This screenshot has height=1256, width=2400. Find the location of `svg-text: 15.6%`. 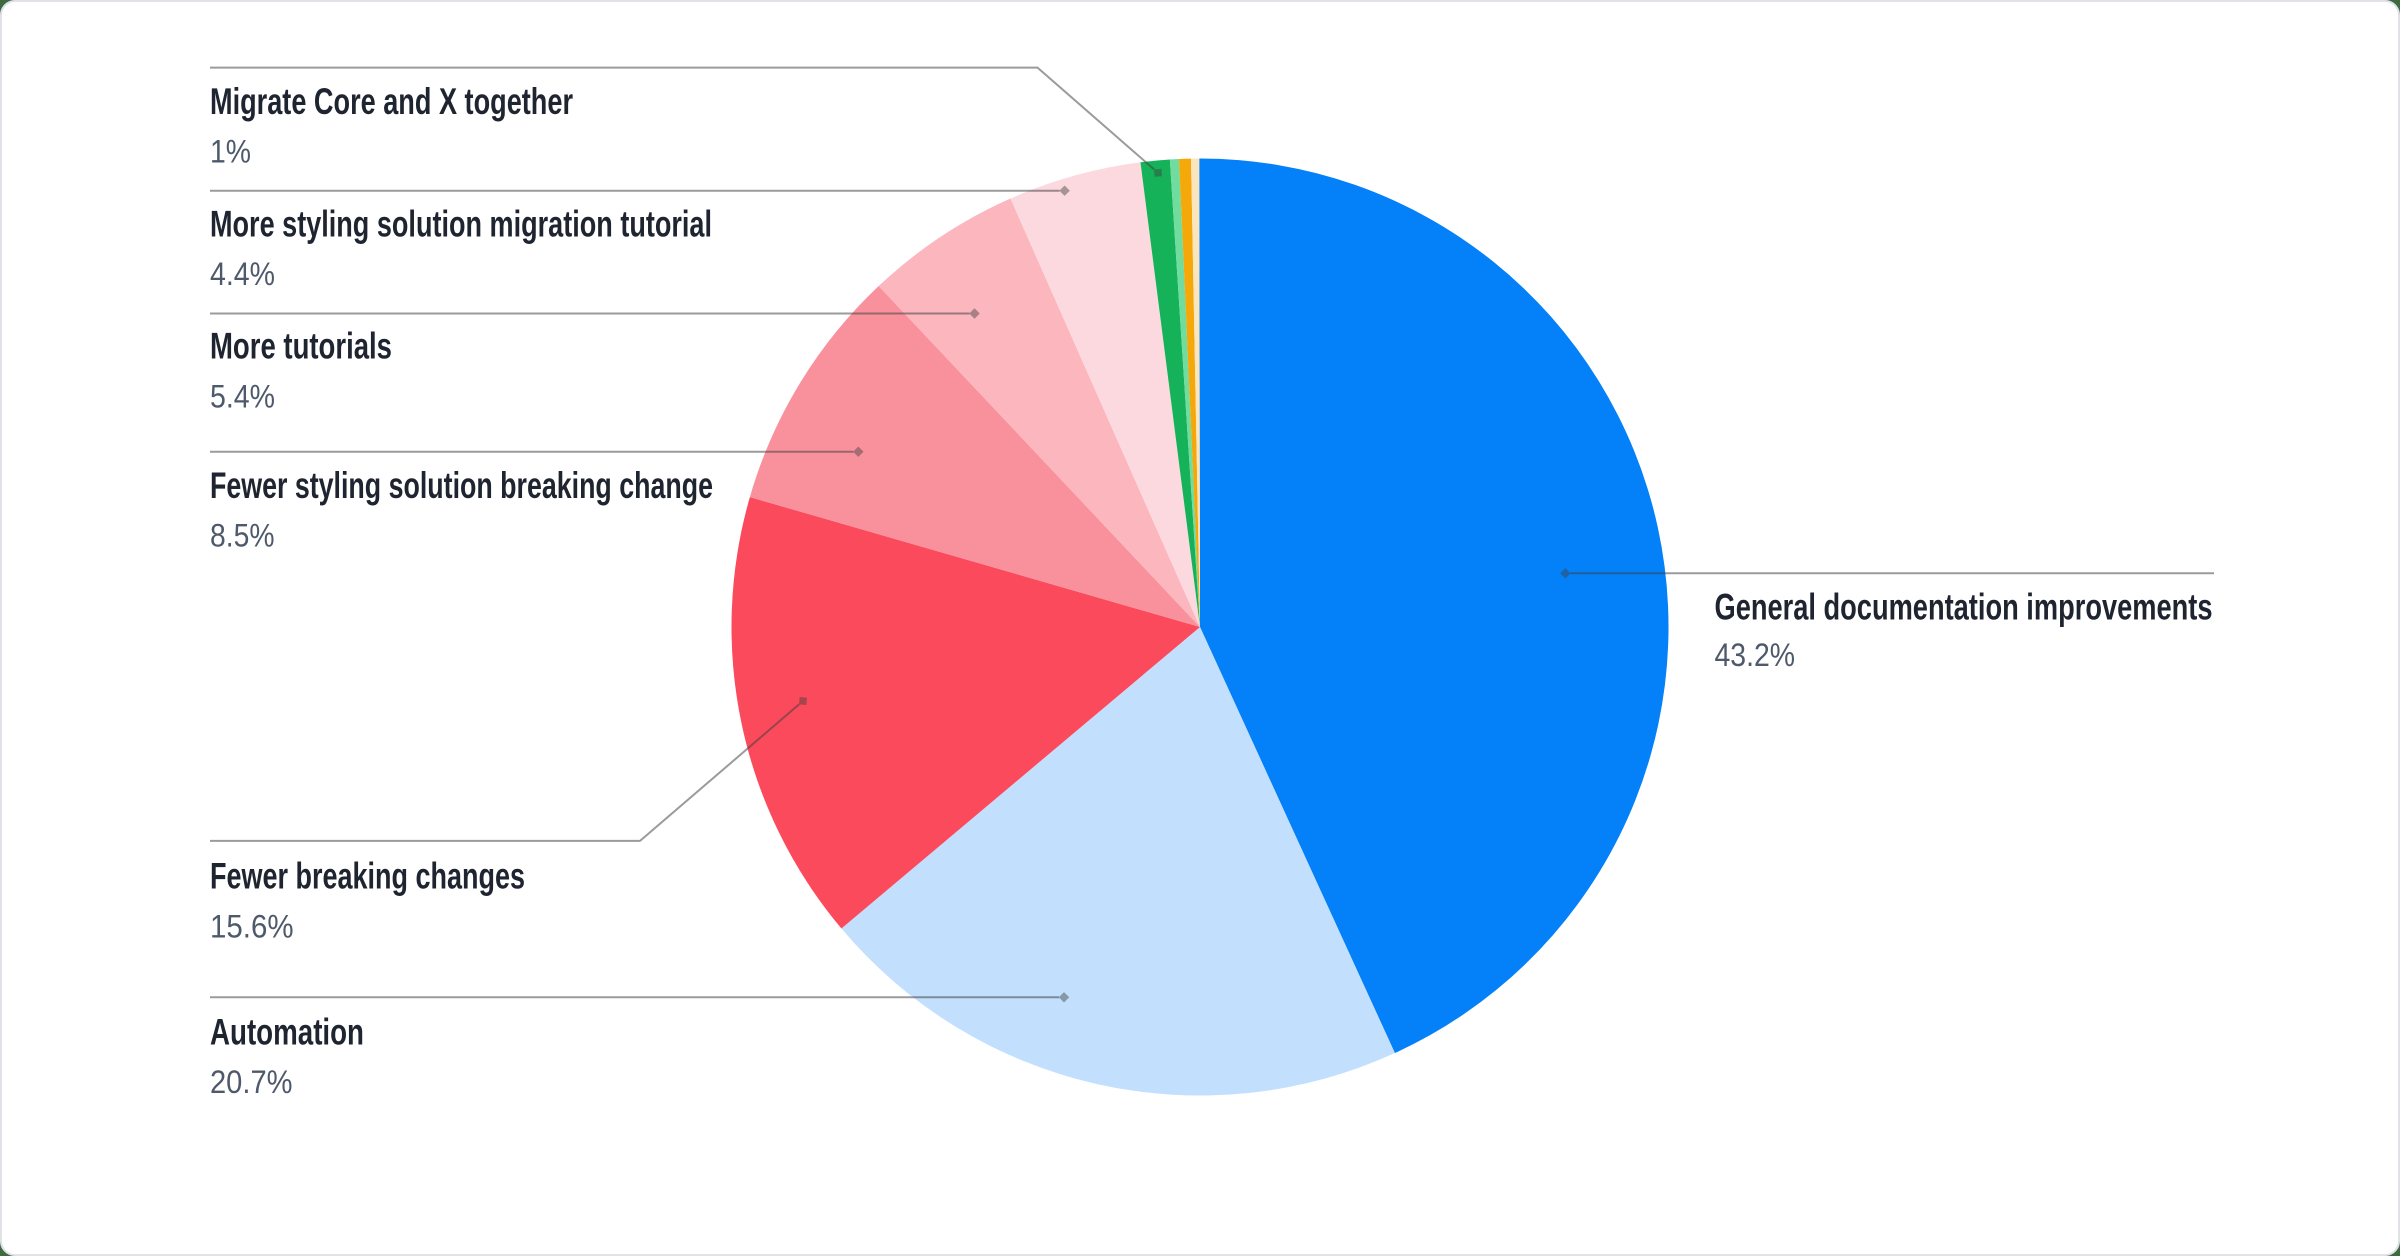

svg-text: 15.6% is located at coordinates (252, 926).